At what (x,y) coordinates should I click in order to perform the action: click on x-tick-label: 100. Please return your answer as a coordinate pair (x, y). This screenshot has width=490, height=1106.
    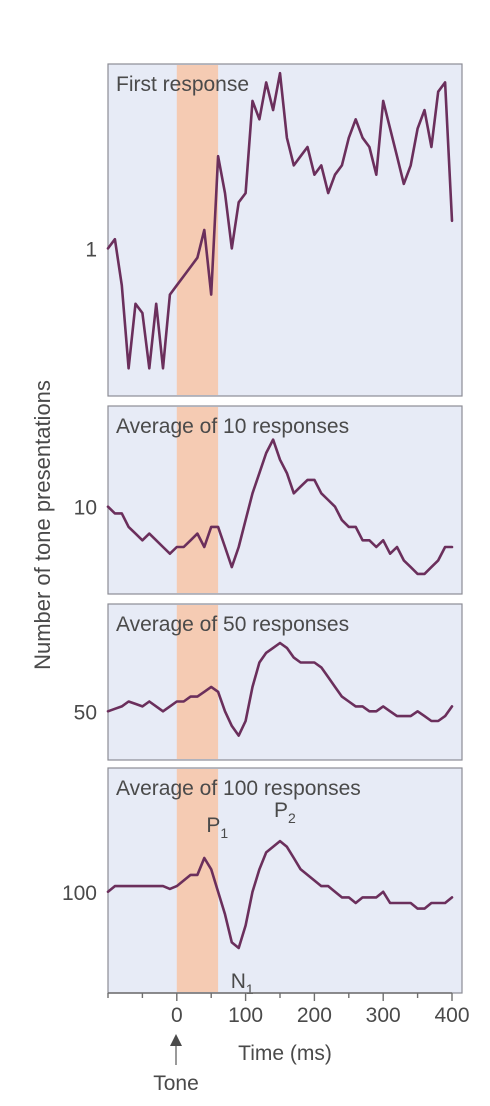
    Looking at the image, I should click on (245, 1015).